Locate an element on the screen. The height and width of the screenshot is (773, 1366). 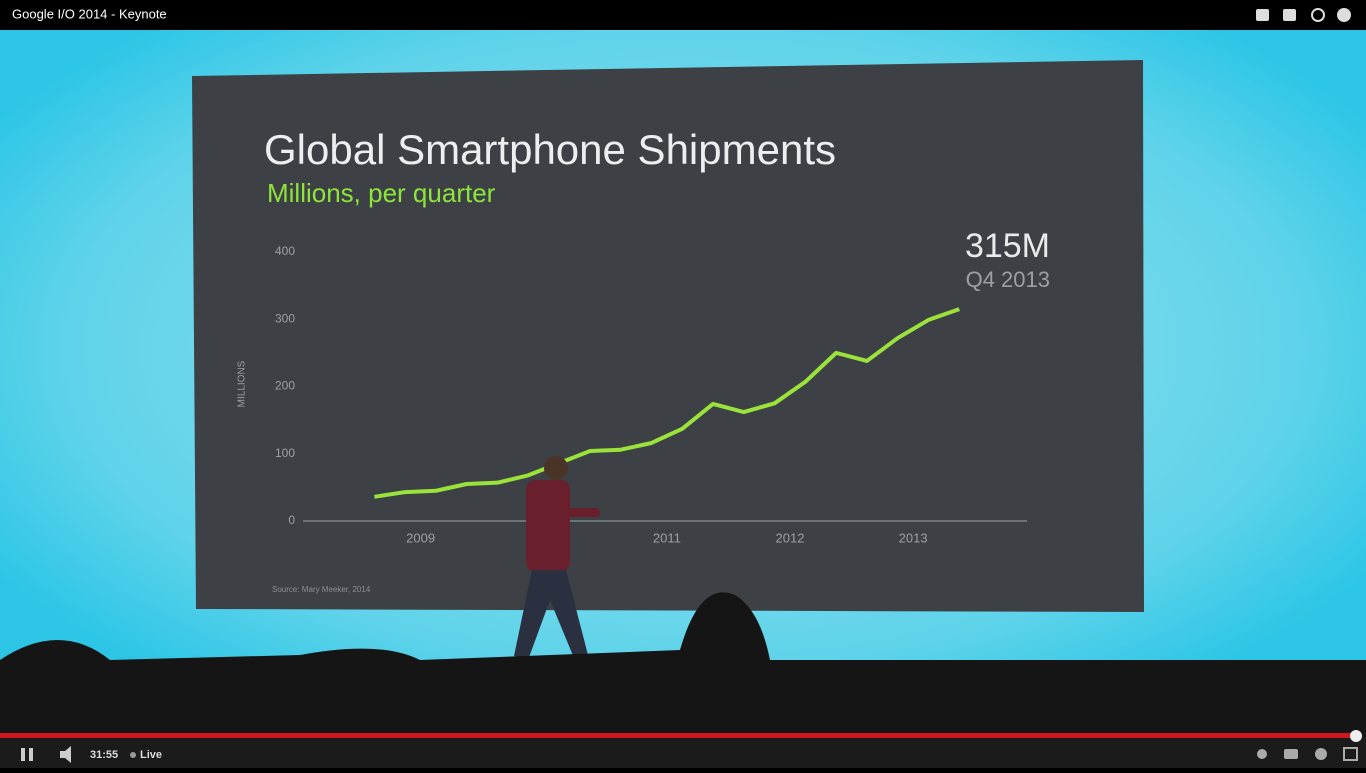
live-badge: Live is located at coordinates (151, 755).